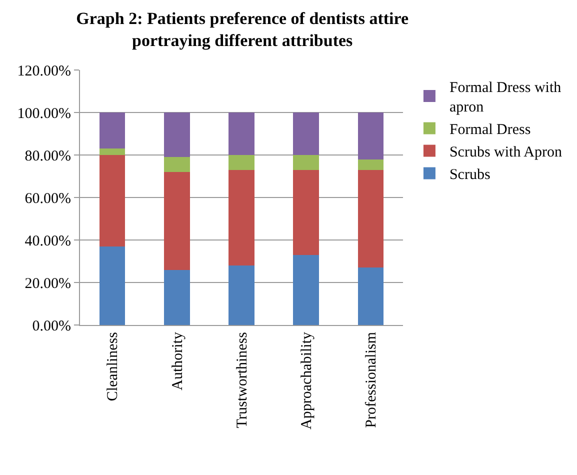  Describe the element at coordinates (372, 380) in the screenshot. I see `x-tick-label: Professionalism` at that location.